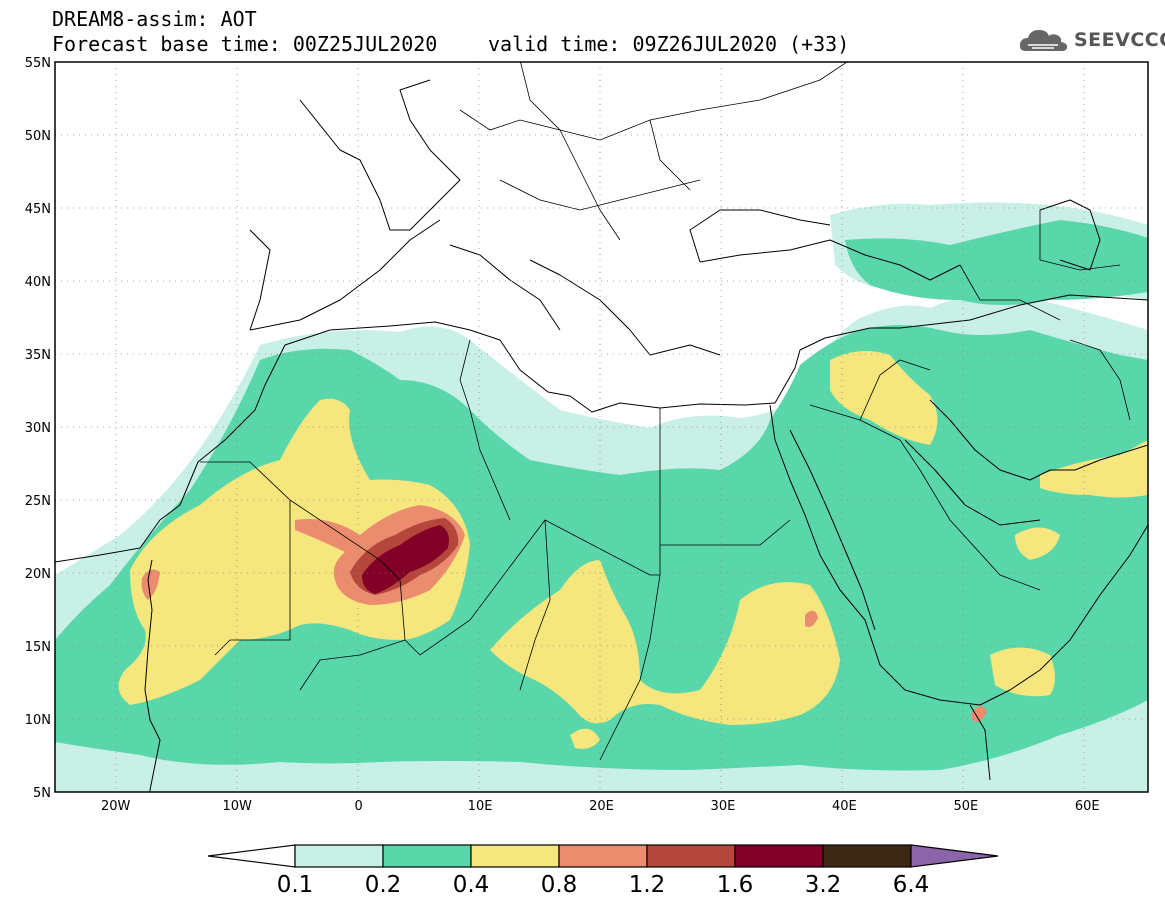 Image resolution: width=1165 pixels, height=905 pixels. I want to click on lat-tick-label: 20N, so click(38, 574).